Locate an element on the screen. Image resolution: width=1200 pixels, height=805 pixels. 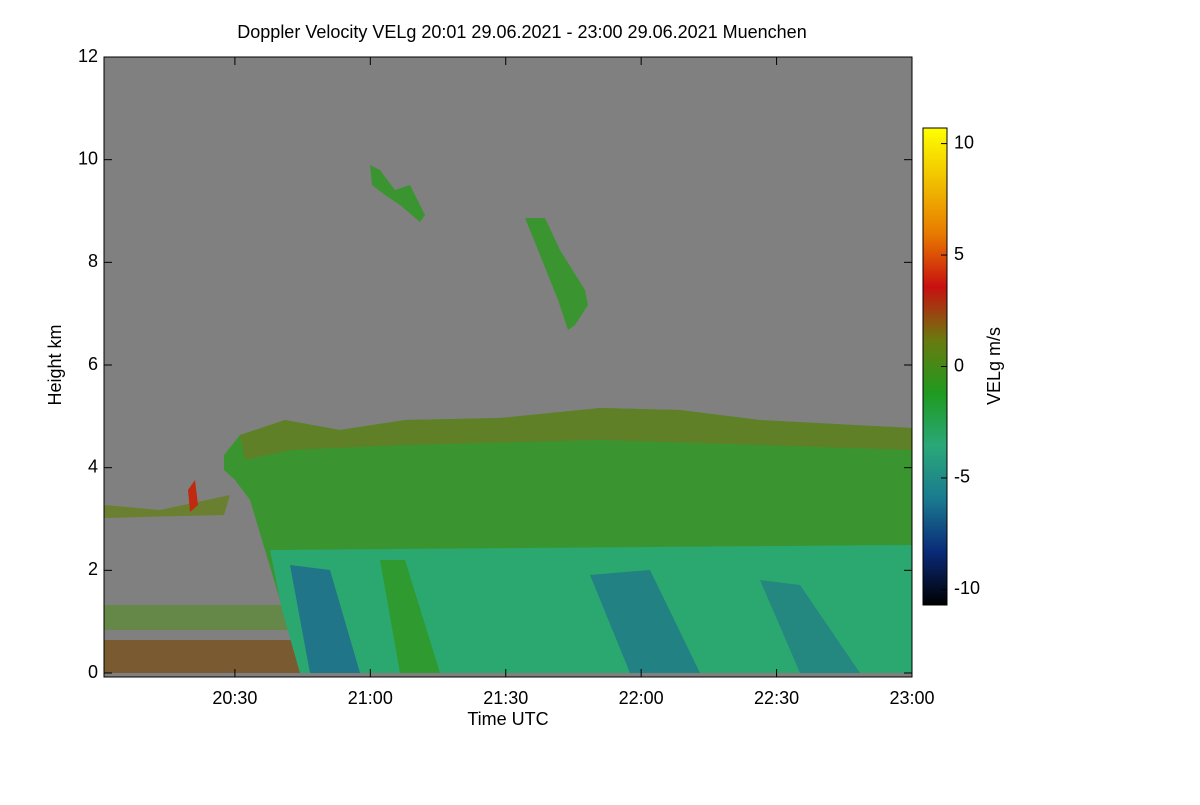
x-tick-label: 21:00 is located at coordinates (370, 698).